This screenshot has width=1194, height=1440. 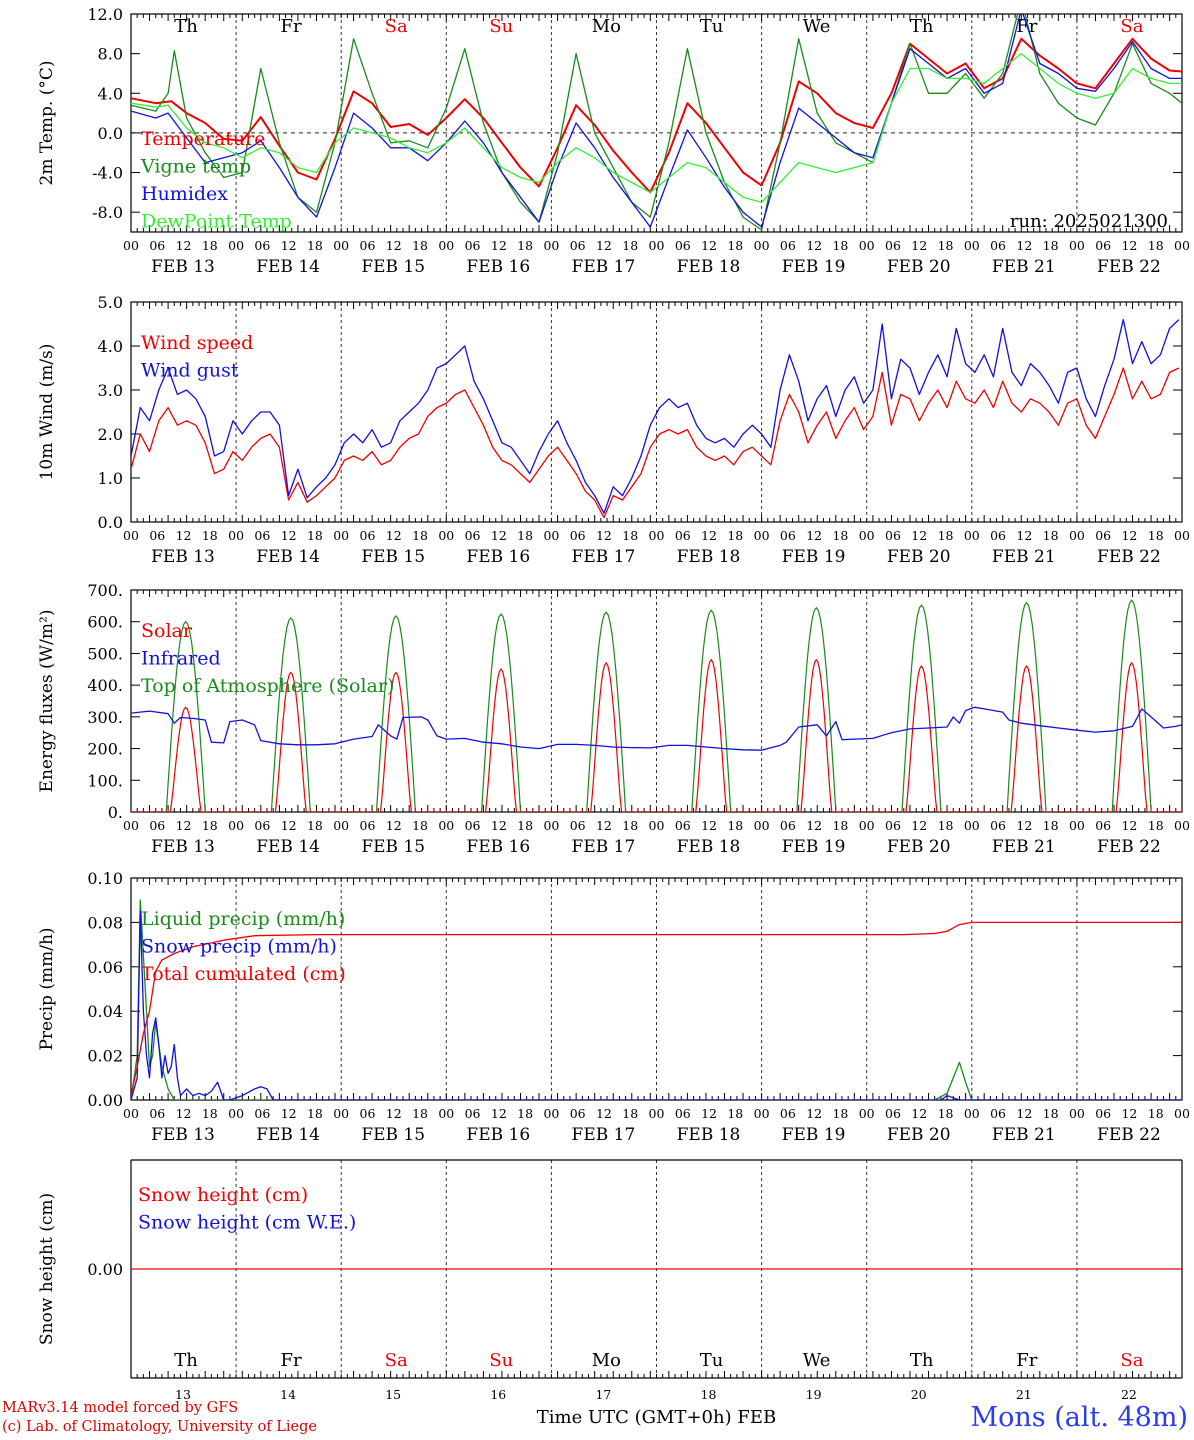 I want to click on series-group, so click(x=656, y=728).